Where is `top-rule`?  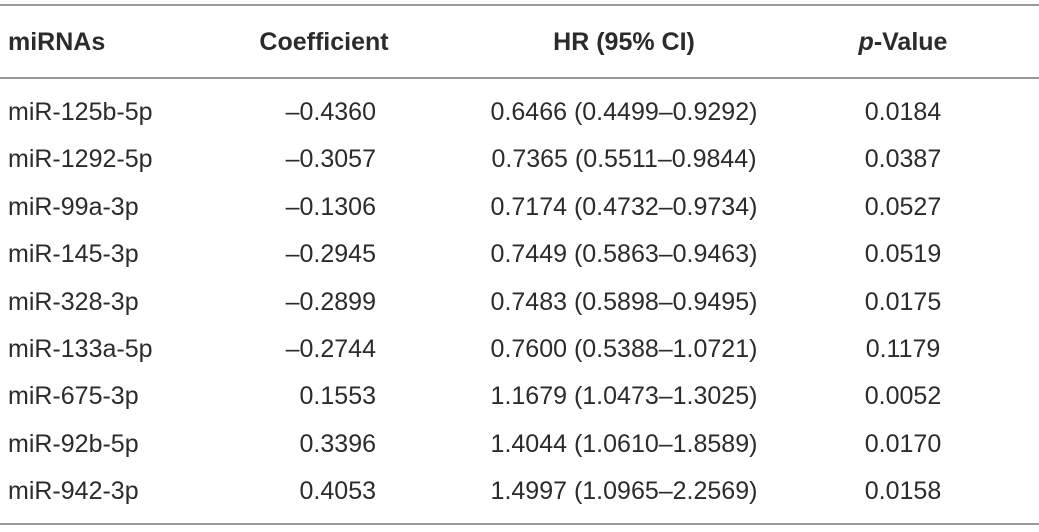 top-rule is located at coordinates (519, 5).